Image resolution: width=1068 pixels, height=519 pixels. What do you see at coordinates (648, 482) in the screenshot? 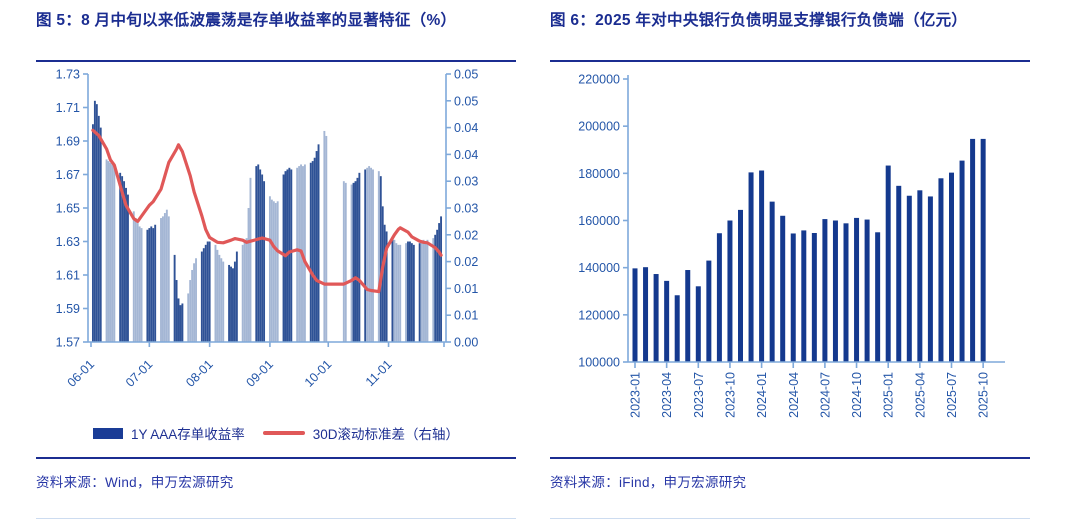
I see `figure6-source: 资料来源：iFind，申万宏源研究` at bounding box center [648, 482].